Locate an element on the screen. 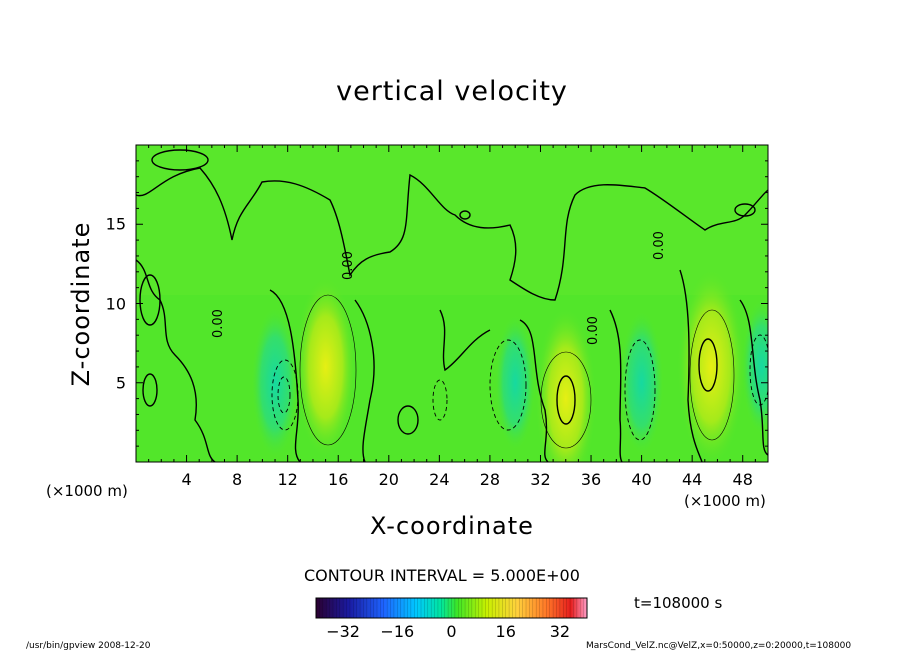 The width and height of the screenshot is (904, 654). colorbar-frame is located at coordinates (451, 608).